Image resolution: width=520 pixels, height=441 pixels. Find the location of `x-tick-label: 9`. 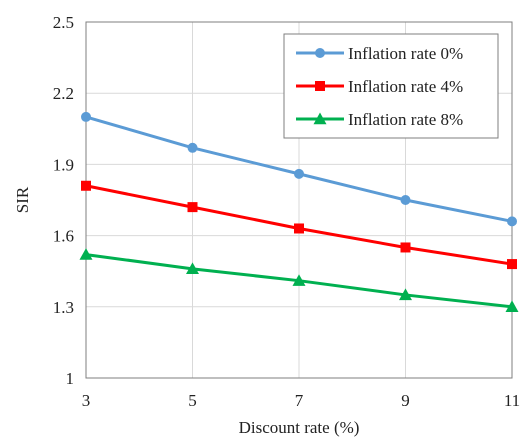

x-tick-label: 9 is located at coordinates (405, 400).